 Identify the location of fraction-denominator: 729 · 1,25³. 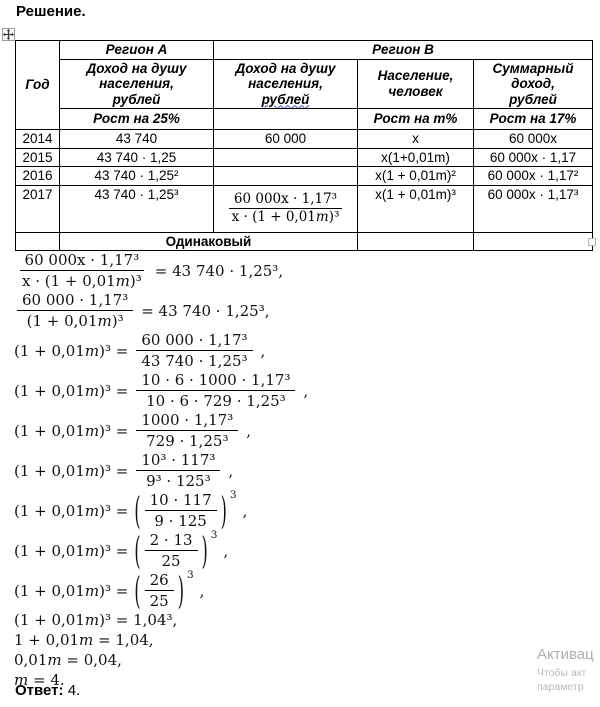
(187, 441).